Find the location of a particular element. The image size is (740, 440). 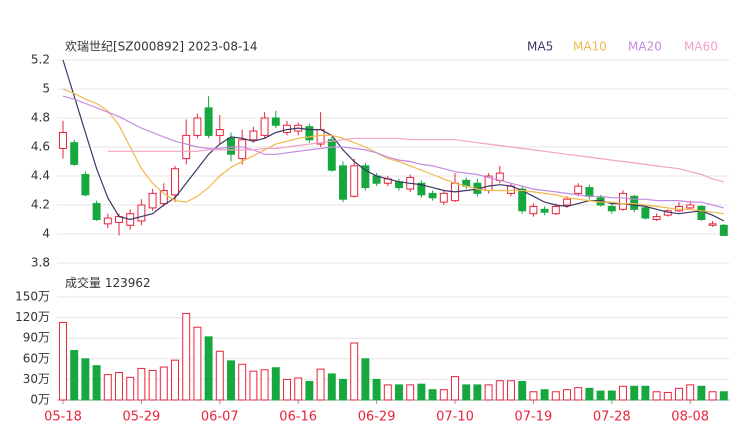

x-tick-label: 06-07 is located at coordinates (220, 417).